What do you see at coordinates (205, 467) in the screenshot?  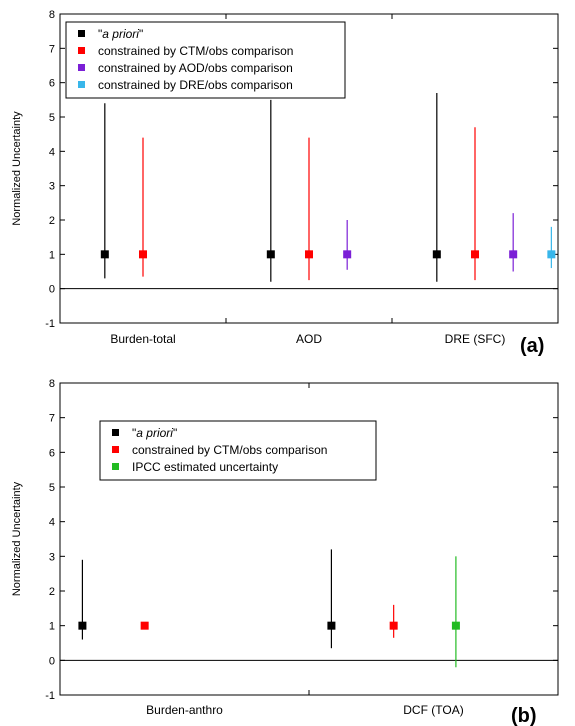 I see `legend-label: IPCC estimated uncertainty` at bounding box center [205, 467].